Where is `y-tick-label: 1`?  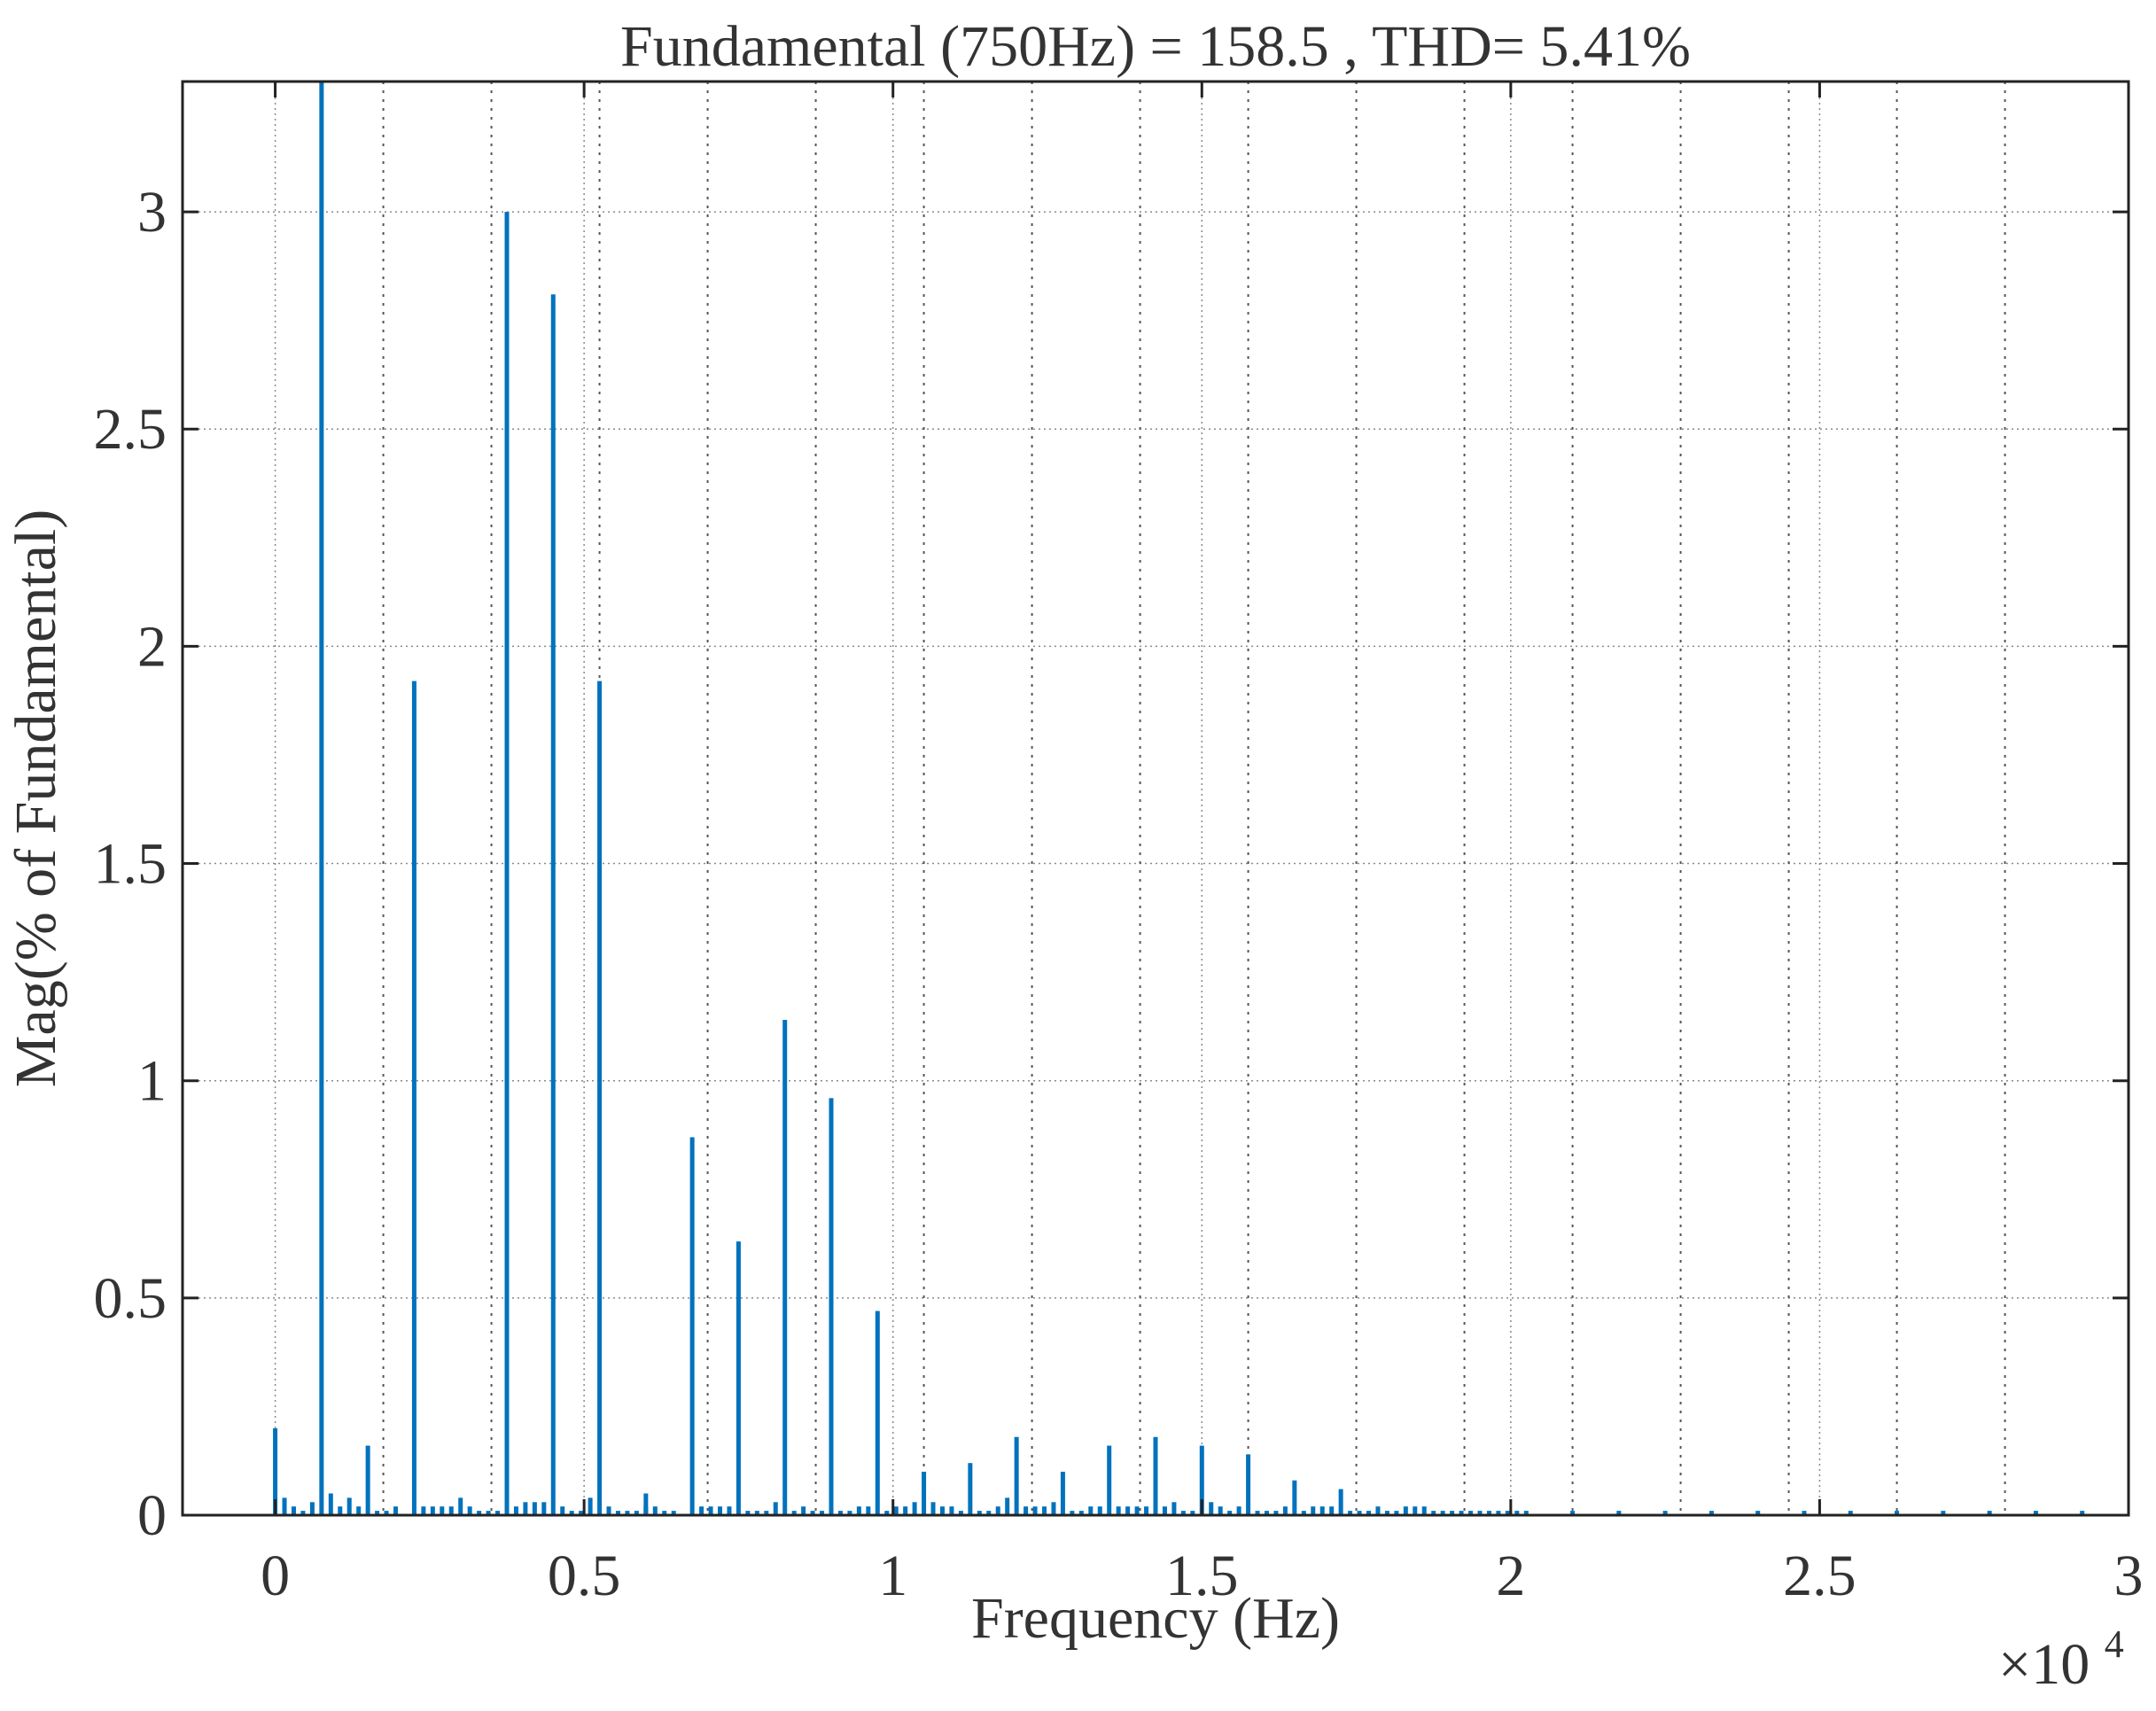
y-tick-label: 1 is located at coordinates (152, 1081).